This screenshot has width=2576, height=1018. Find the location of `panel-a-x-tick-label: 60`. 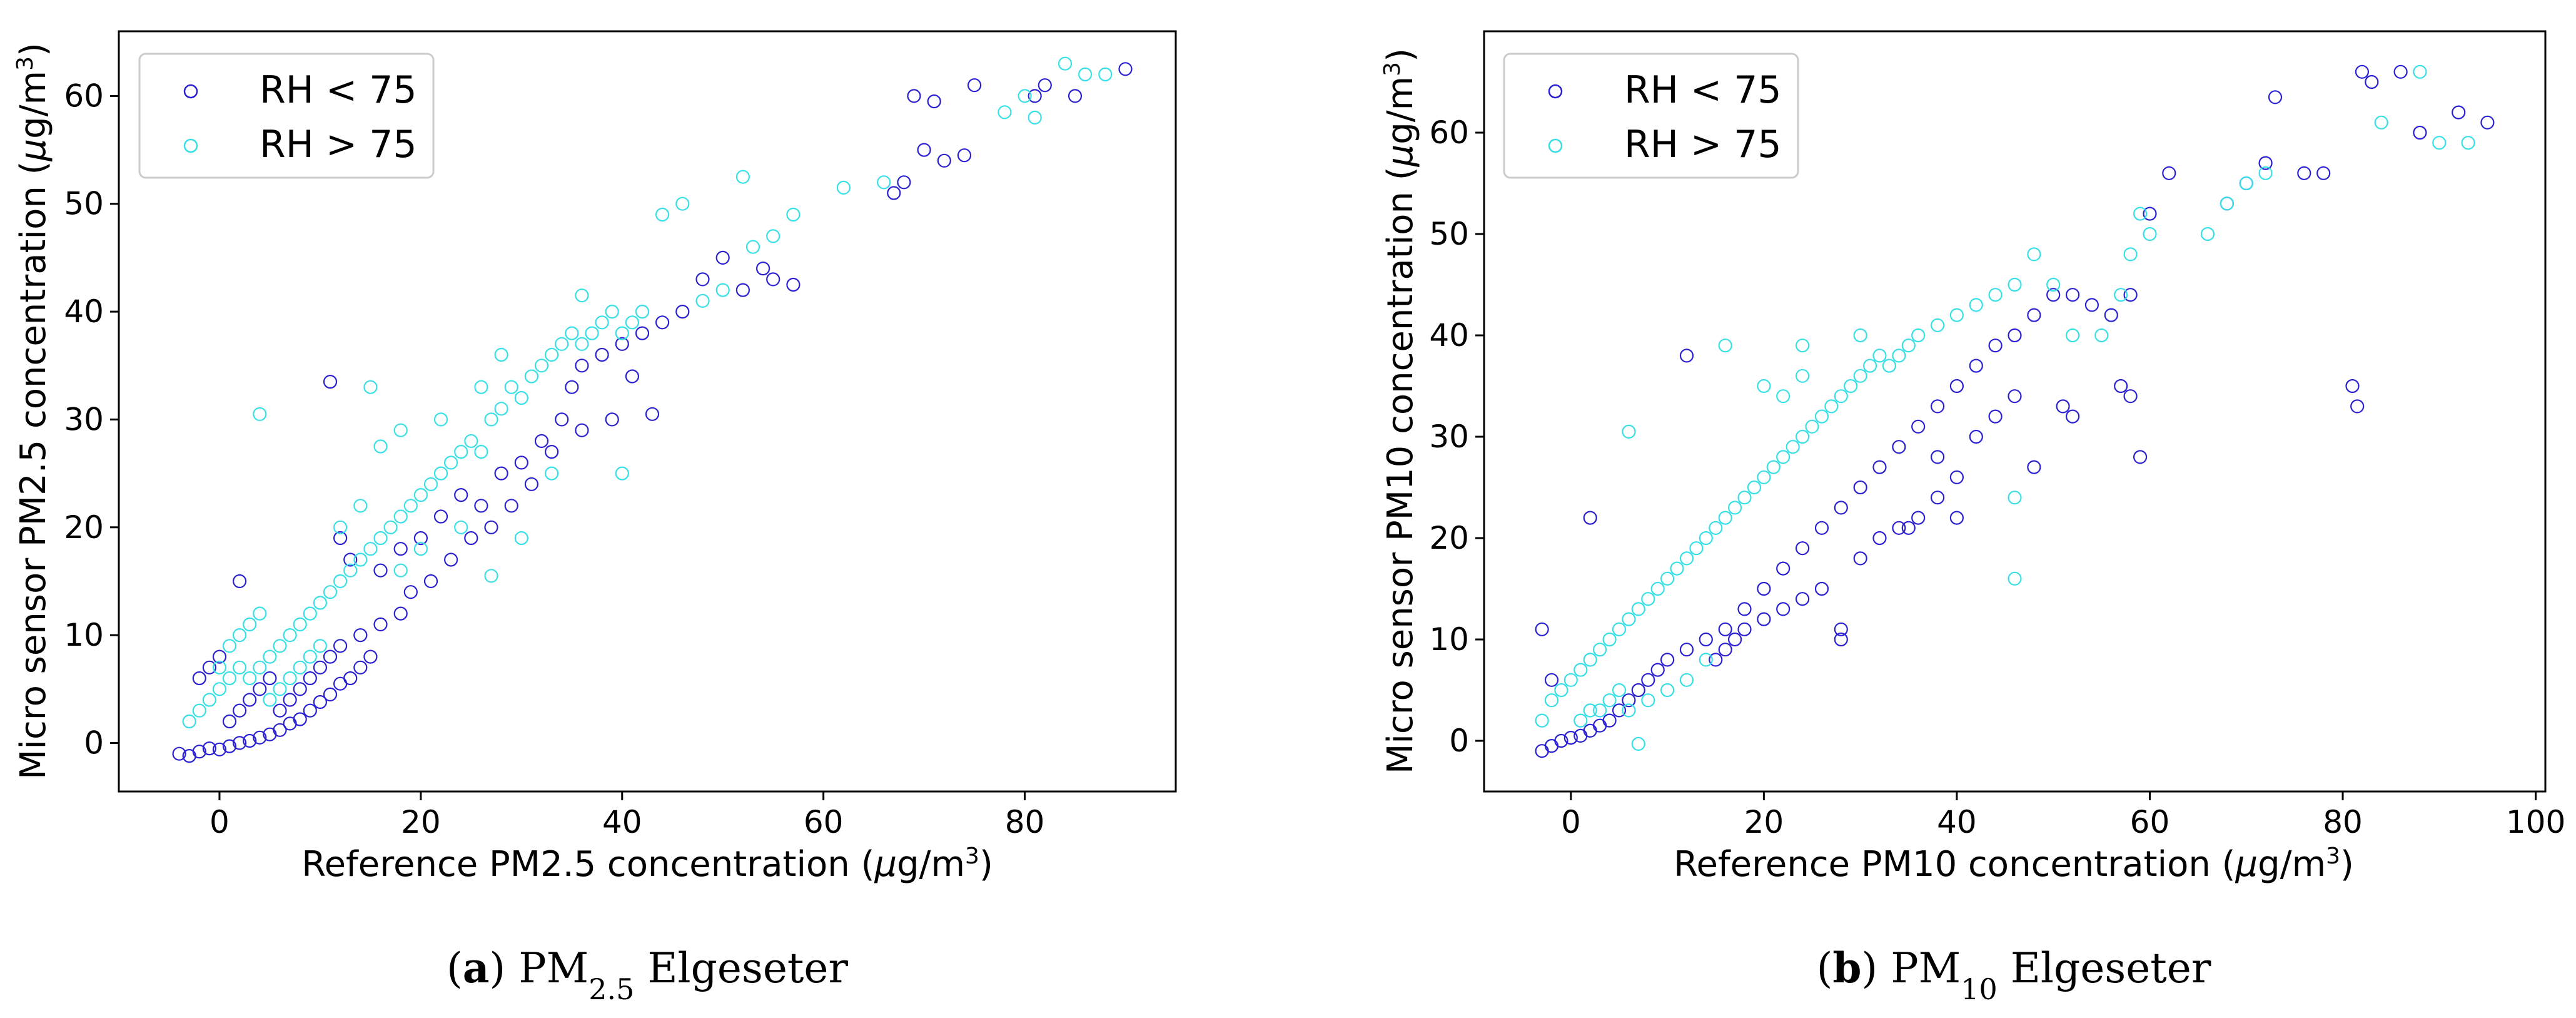

panel-a-x-tick-label: 60 is located at coordinates (824, 822).